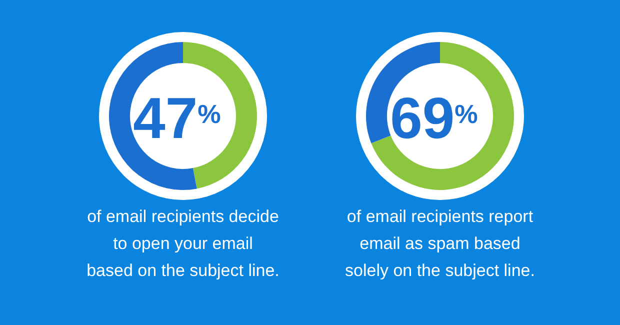  Describe the element at coordinates (177, 118) in the screenshot. I see `text: 47$^{%}$` at that location.